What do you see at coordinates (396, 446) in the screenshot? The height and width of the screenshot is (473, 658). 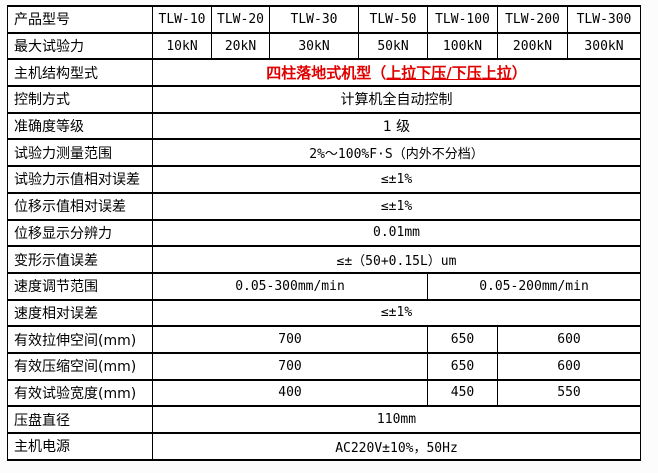 I see `spec-value: AC220V±10%，50Hz` at bounding box center [396, 446].